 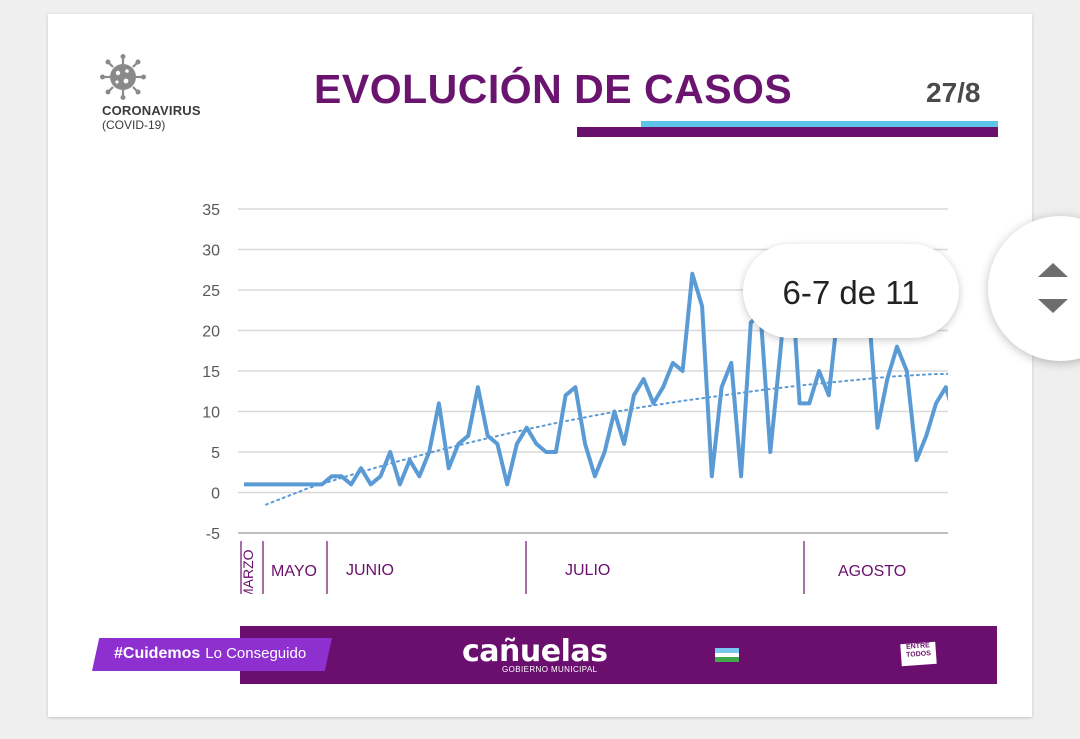 What do you see at coordinates (134, 125) in the screenshot?
I see `brand-subtitle: (COVID-19)` at bounding box center [134, 125].